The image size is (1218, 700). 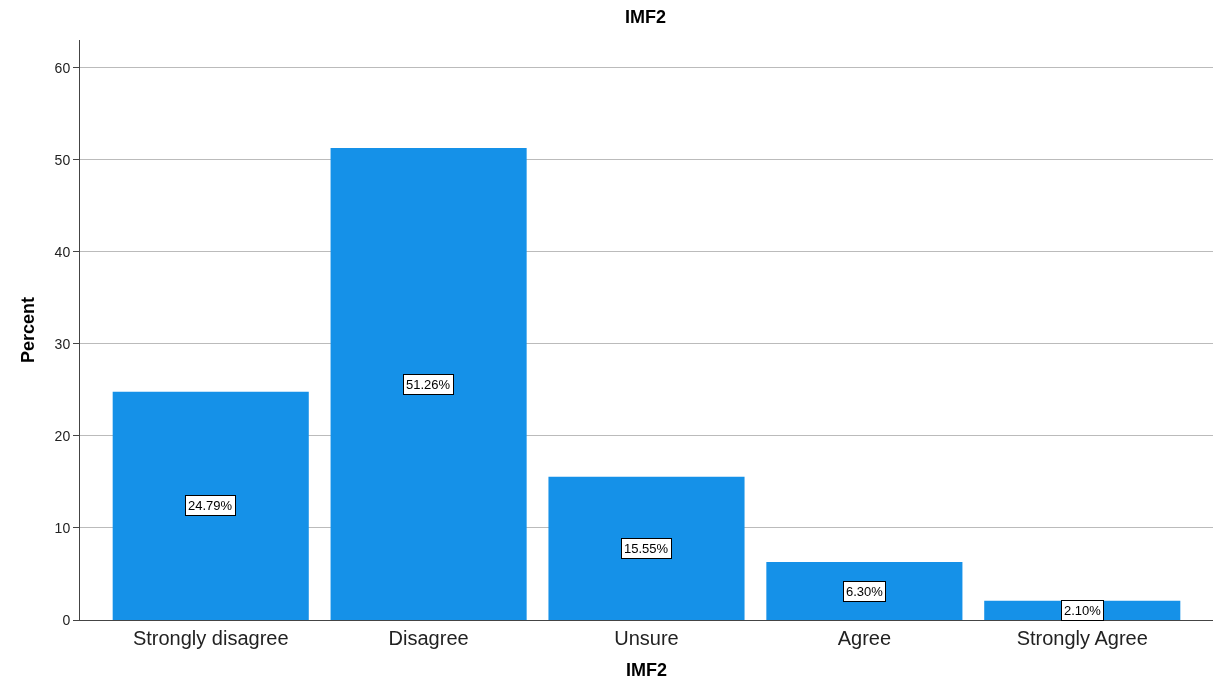 I want to click on y-tick-label: 50, so click(x=62, y=159).